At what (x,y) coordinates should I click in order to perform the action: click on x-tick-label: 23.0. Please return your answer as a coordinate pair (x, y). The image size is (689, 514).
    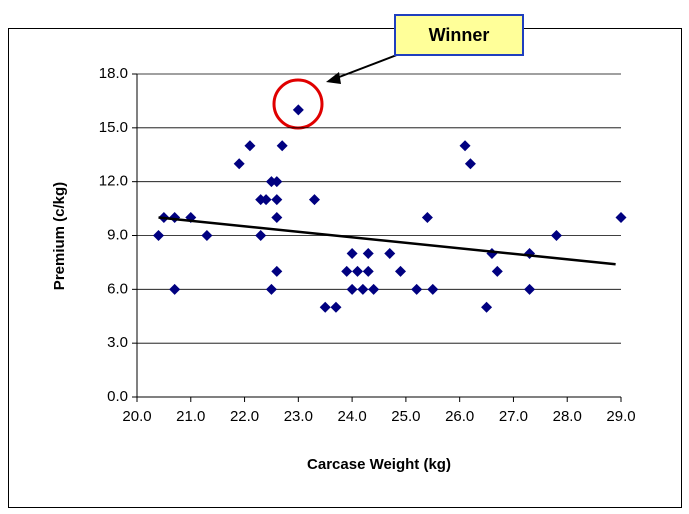
    Looking at the image, I should click on (298, 416).